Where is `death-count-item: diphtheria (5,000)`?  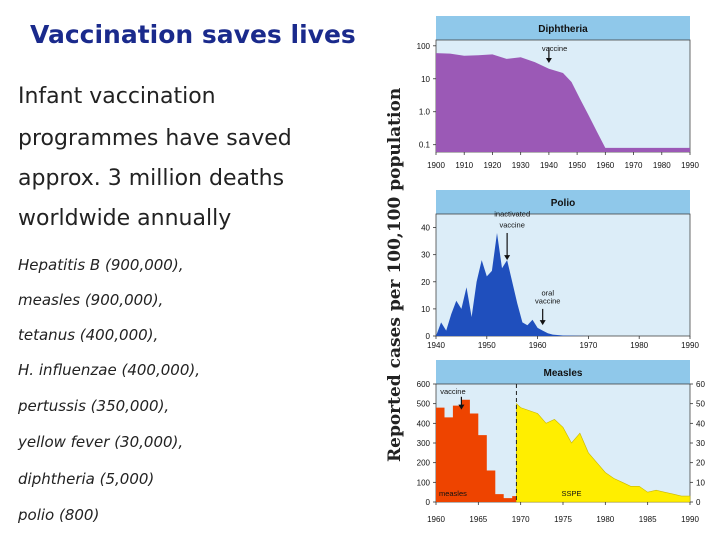 death-count-item: diphtheria (5,000) is located at coordinates (86, 479).